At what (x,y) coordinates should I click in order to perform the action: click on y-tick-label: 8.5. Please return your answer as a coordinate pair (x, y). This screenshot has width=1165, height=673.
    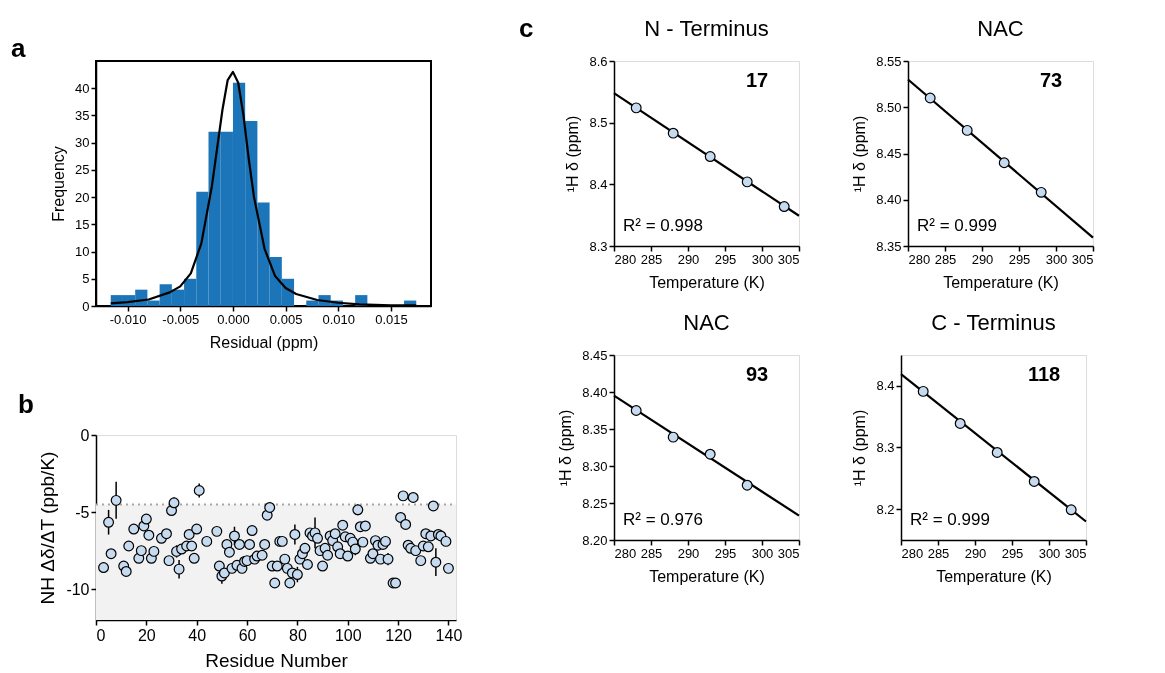
    Looking at the image, I should click on (598, 123).